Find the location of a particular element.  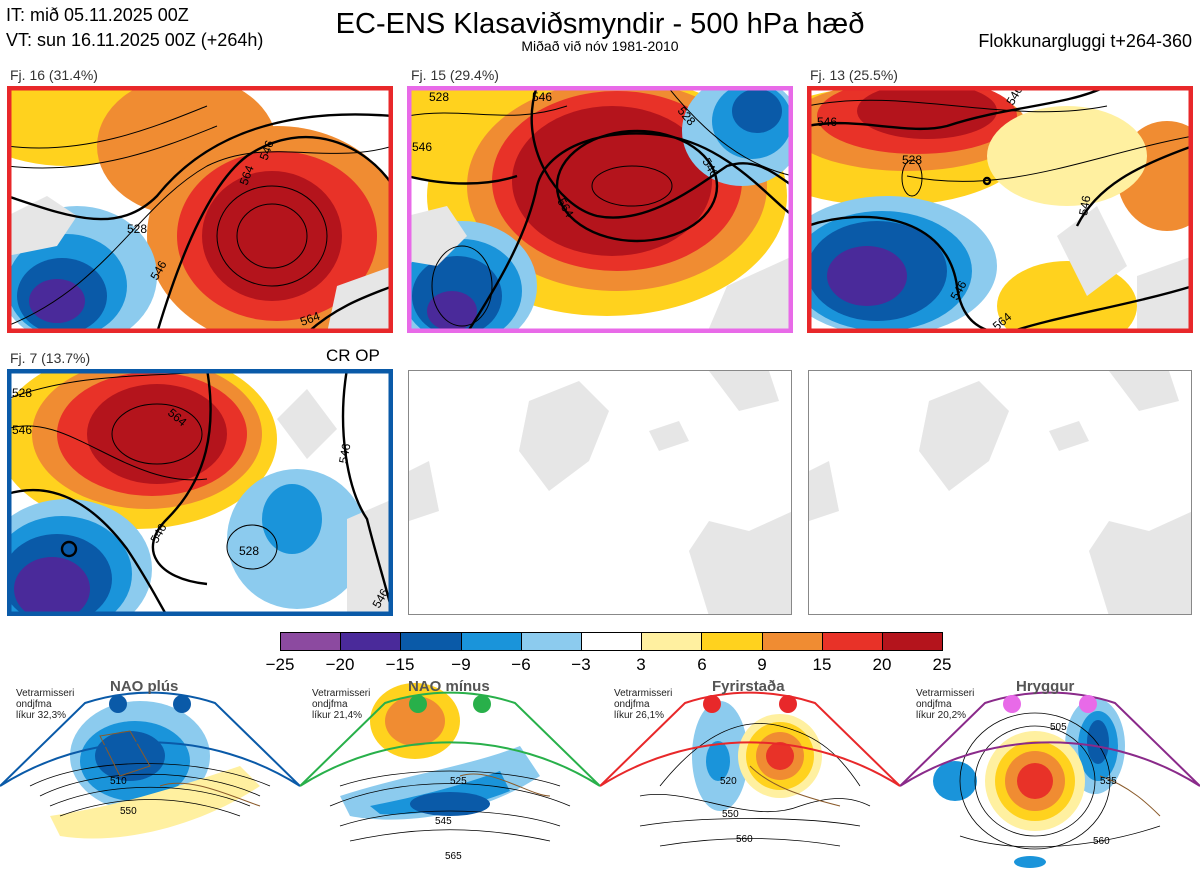

regime-info: Vetrarmisseri ondjfma líkur 26,1% is located at coordinates (643, 704).